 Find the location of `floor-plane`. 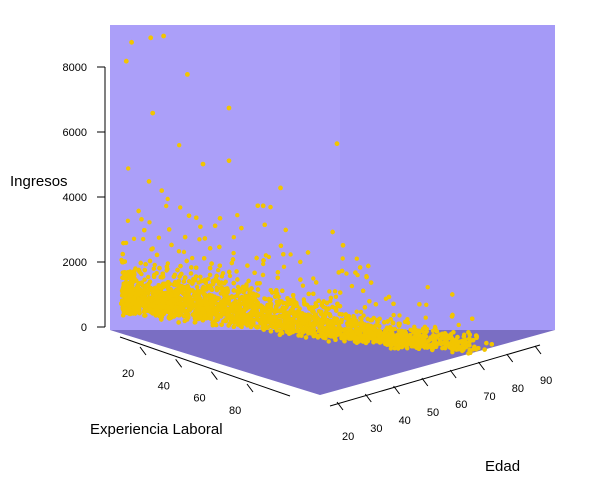

floor-plane is located at coordinates (332, 362).